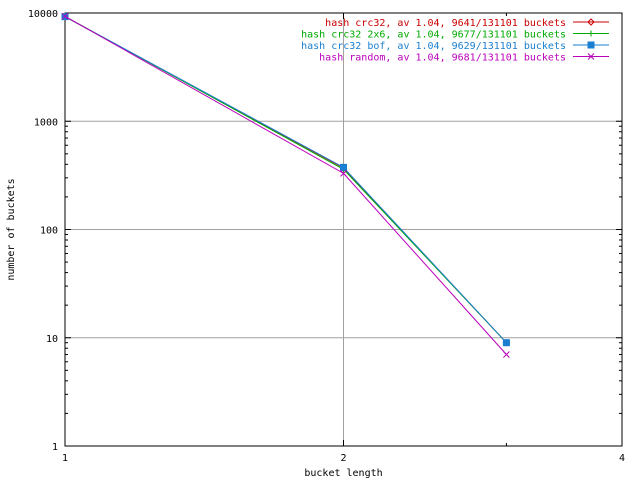 The height and width of the screenshot is (480, 640). Describe the element at coordinates (445, 23) in the screenshot. I see `legend-entry-label: hash crc32, av 1.04, 9641/131101 buckets` at that location.